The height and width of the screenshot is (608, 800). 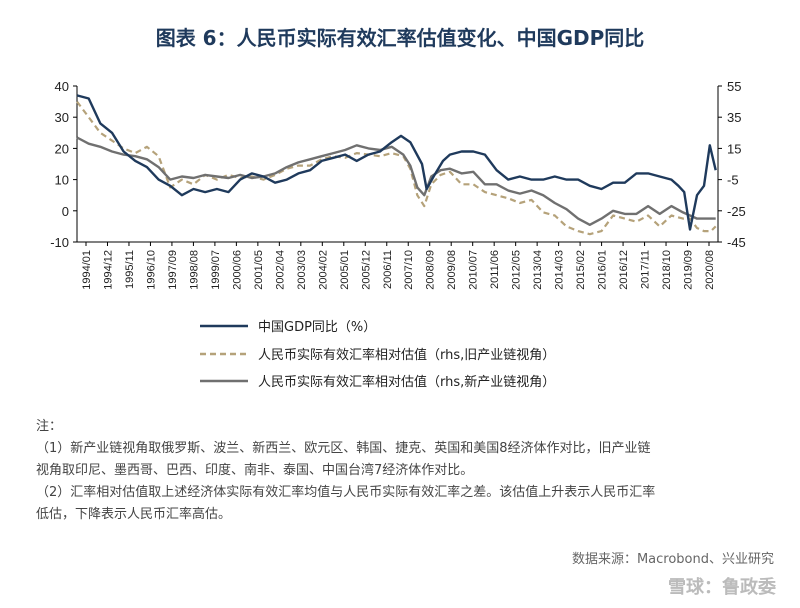 What do you see at coordinates (722, 587) in the screenshot?
I see `watermark: 雪球：鲁政委` at bounding box center [722, 587].